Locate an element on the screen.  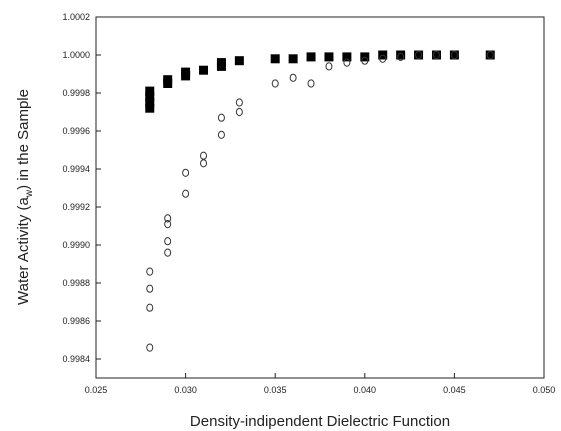
y-axis-title-suffix: ) in the Sample is located at coordinates (23, 139).